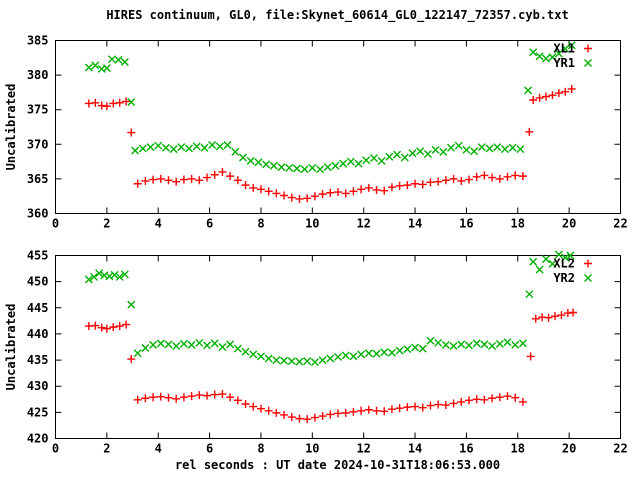 The width and height of the screenshot is (640, 480). I want to click on y-tick-label: 455, so click(38, 256).